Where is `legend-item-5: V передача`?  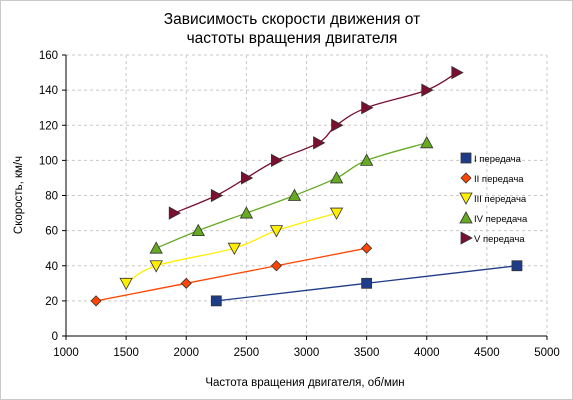
legend-item-5: V передача is located at coordinates (492, 238).